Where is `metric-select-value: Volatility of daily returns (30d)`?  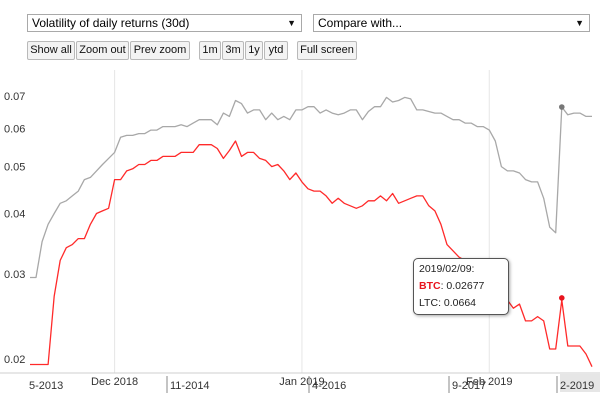
metric-select-value: Volatility of daily returns (30d) is located at coordinates (111, 23).